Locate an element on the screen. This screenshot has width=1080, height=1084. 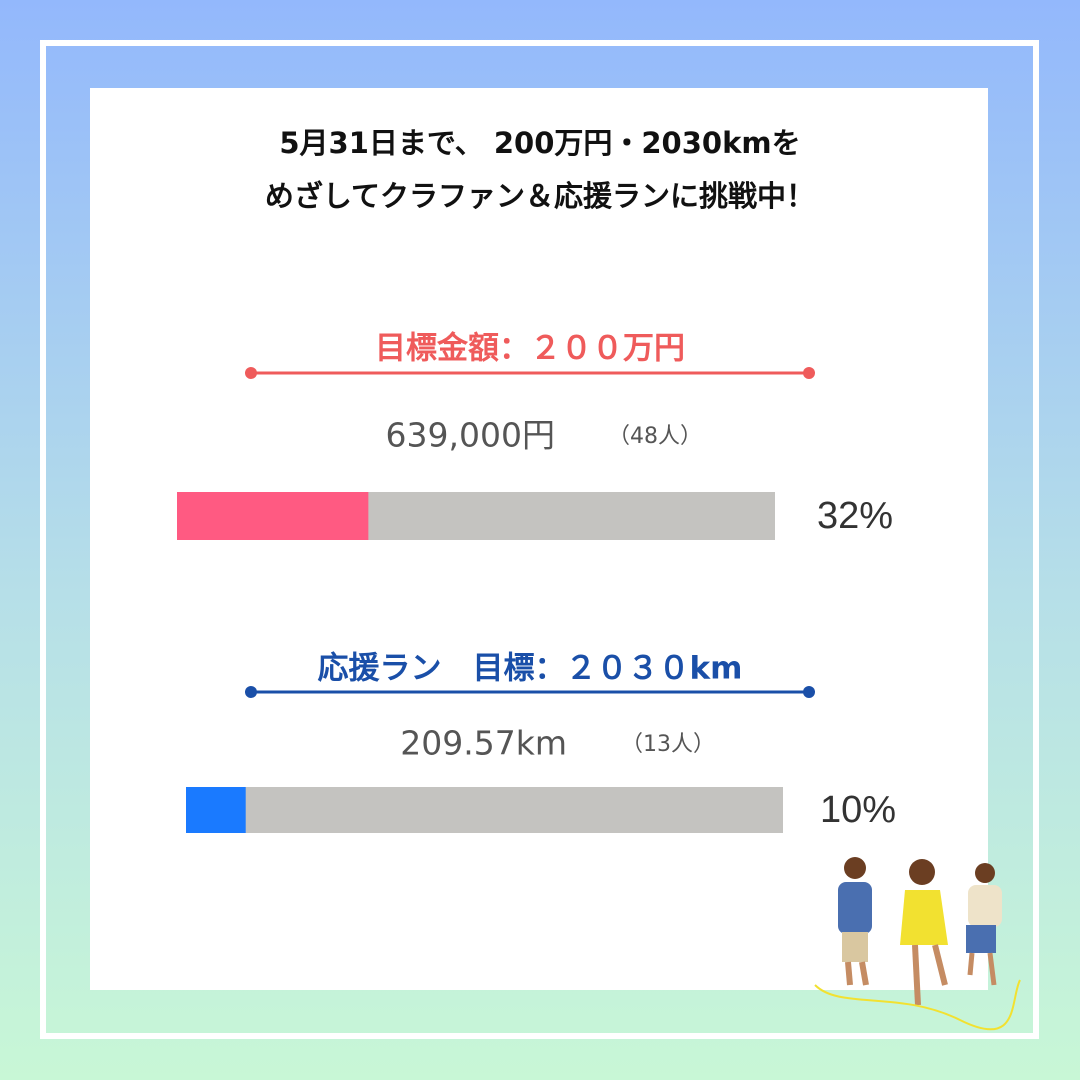
count: （48人） is located at coordinates (655, 436).